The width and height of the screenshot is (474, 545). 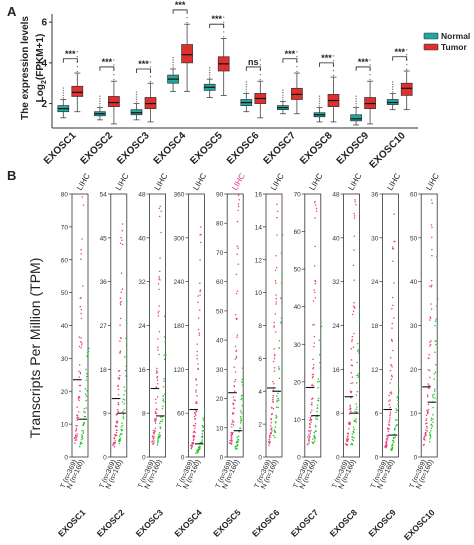 What do you see at coordinates (60, 148) in the screenshot?
I see `panel-a-category-label: EXOSC1` at bounding box center [60, 148].